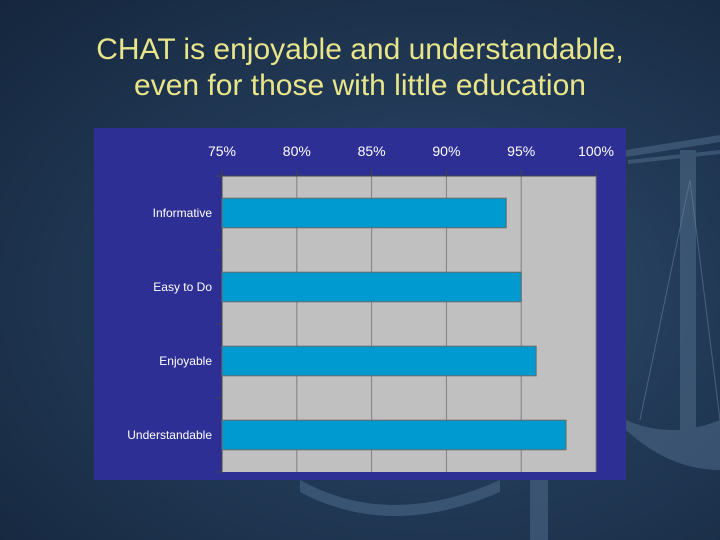 The height and width of the screenshot is (540, 720). Describe the element at coordinates (169, 435) in the screenshot. I see `category-label: Understandable` at that location.